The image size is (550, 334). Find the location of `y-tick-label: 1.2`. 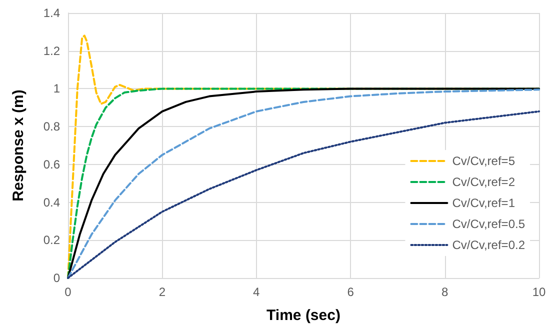

y-tick-label: 1.2 is located at coordinates (51, 51).